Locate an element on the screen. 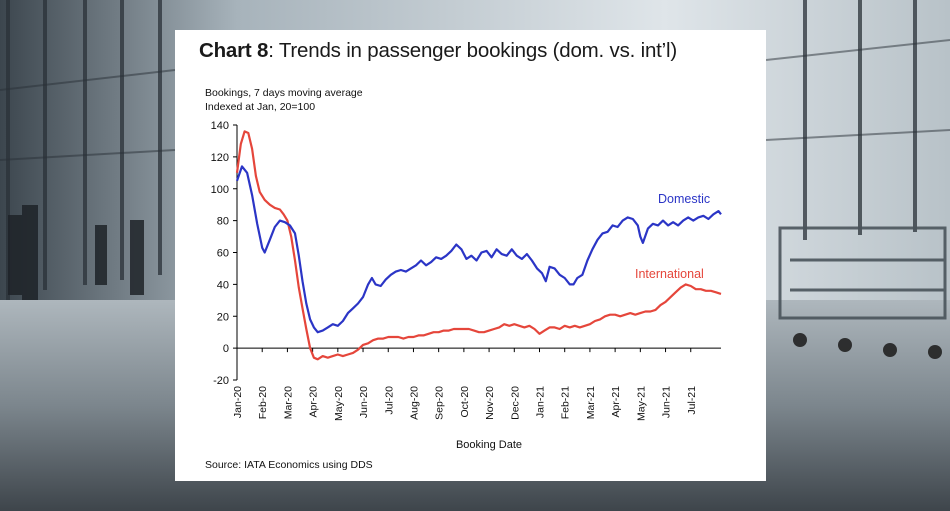 Image resolution: width=950 pixels, height=511 pixels. y-tick-label: 80 is located at coordinates (223, 222).